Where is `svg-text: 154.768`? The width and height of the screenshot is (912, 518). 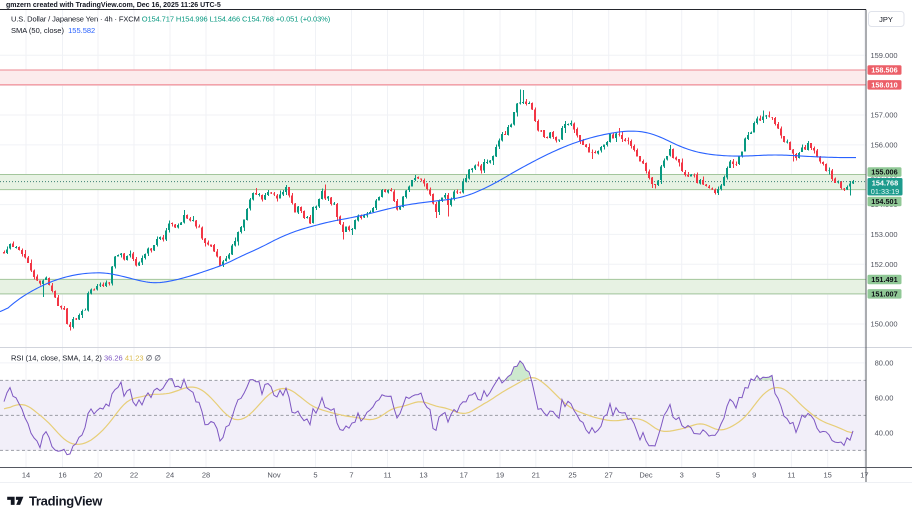
svg-text: 154.768 is located at coordinates (885, 183).